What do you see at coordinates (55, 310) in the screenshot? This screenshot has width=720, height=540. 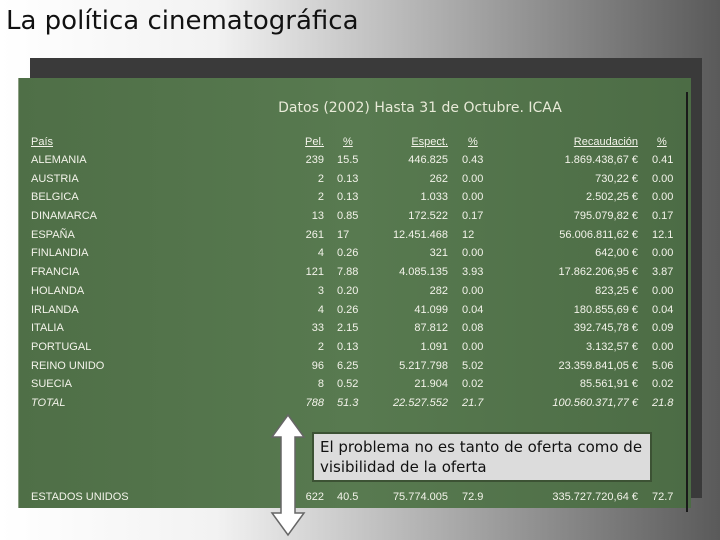 I see `table-row-8-country: IRLANDA` at bounding box center [55, 310].